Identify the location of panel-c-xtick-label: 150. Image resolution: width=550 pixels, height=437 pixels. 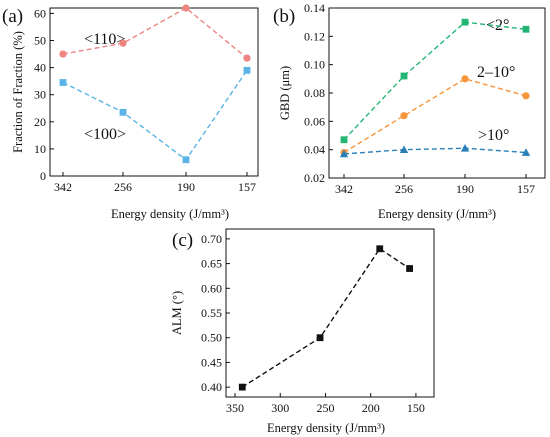
(416, 408).